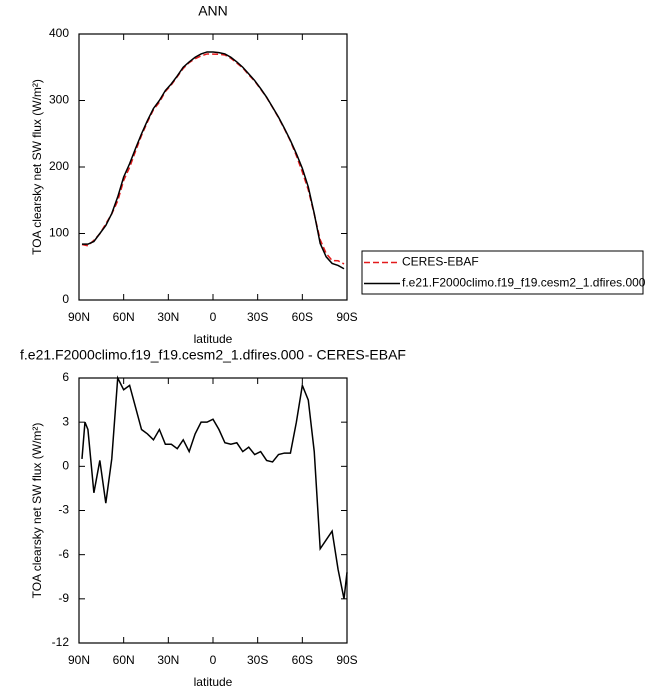  I want to click on y-tick-label: -12, so click(61, 642).